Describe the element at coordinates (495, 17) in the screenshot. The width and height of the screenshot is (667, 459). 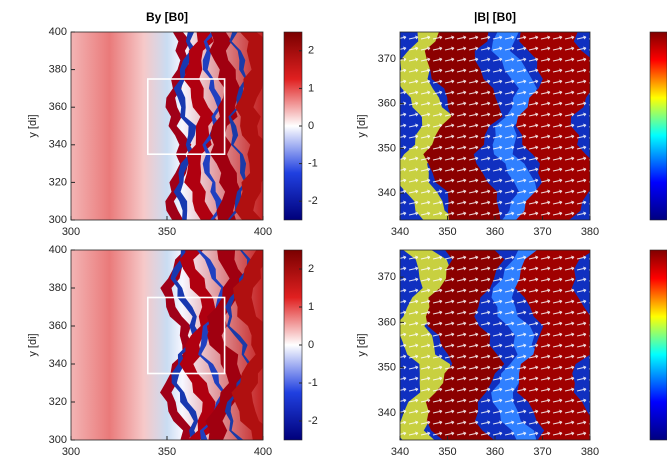
I see `chart-title: |B| [B0]` at that location.